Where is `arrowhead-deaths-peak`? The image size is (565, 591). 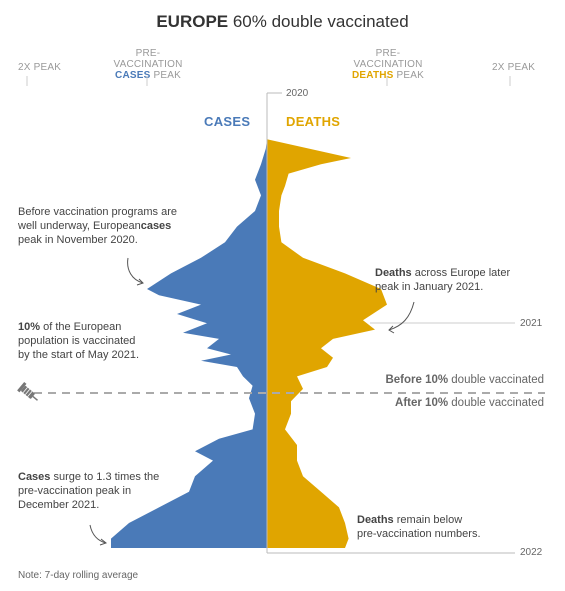
arrowhead-deaths-peak is located at coordinates (391, 329).